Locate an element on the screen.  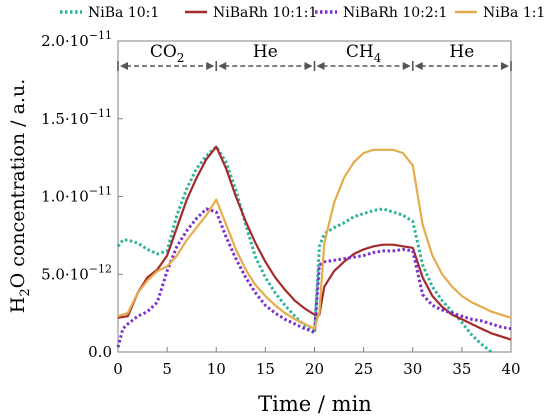
legend-label-4: NiBa 1:1 is located at coordinates (514, 13).